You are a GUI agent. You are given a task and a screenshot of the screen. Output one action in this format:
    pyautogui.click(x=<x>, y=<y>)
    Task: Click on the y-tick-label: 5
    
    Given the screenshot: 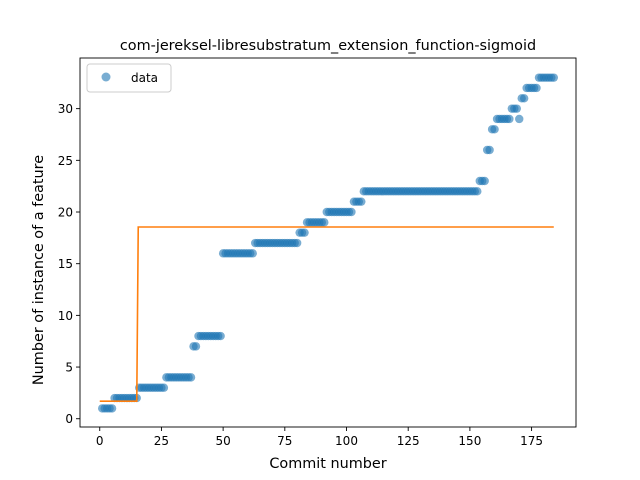 What is the action you would take?
    pyautogui.click(x=69, y=368)
    